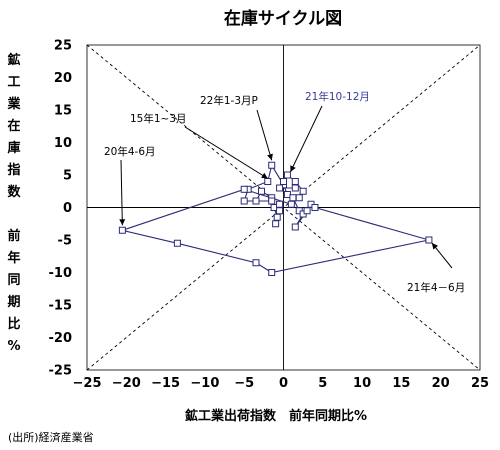 The width and height of the screenshot is (500, 450). What do you see at coordinates (61, 338) in the screenshot?
I see `y-tick-label: -20` at bounding box center [61, 338].